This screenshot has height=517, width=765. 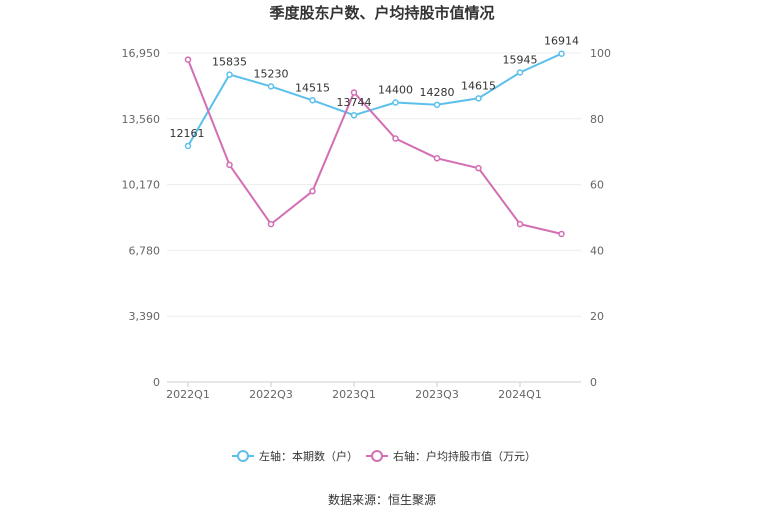 I want to click on data-label: 13744, so click(x=354, y=102).